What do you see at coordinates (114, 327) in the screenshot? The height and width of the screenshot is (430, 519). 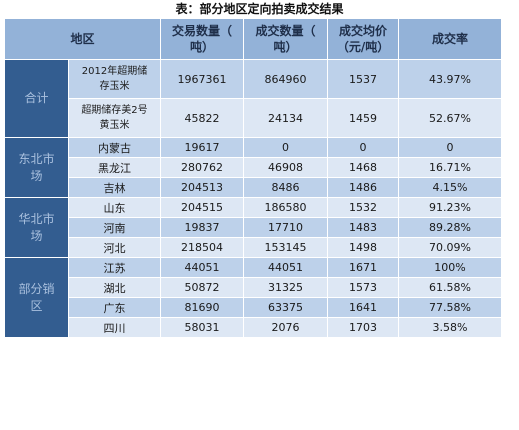 I see `row-name: 四川` at bounding box center [114, 327].